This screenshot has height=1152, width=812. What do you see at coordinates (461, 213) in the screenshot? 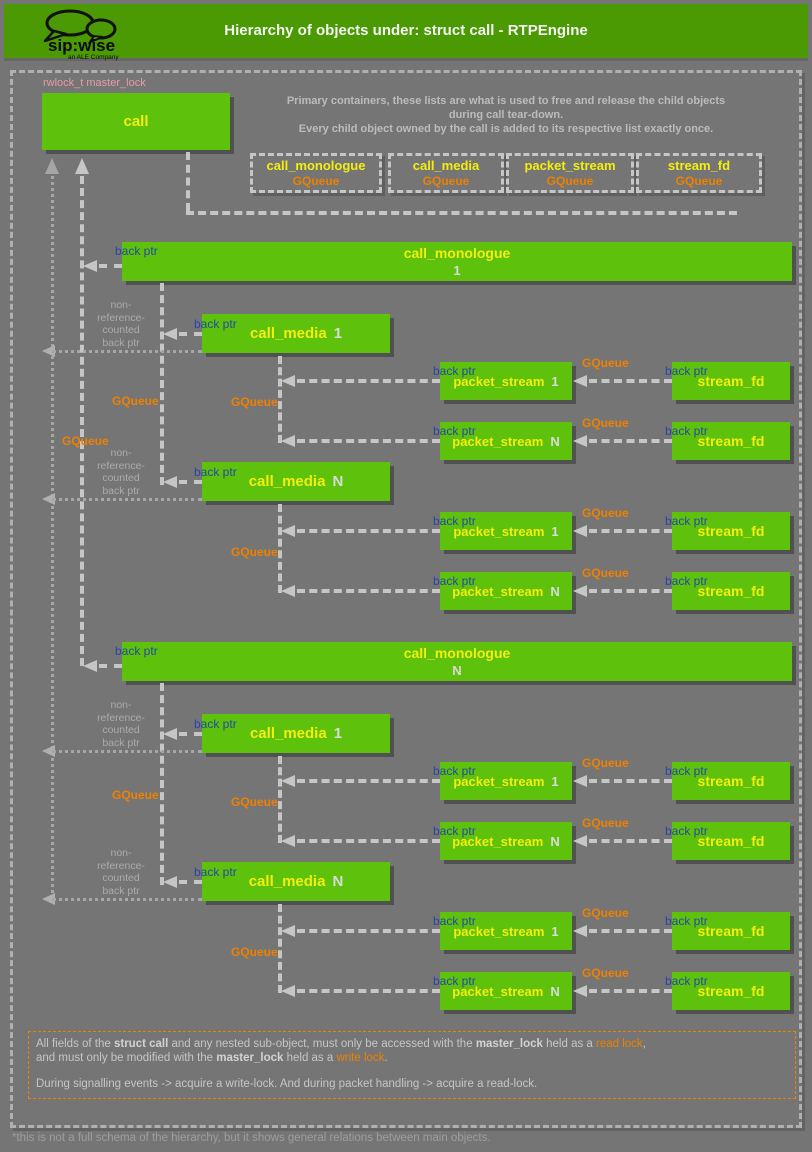
I see `call-to-queues-line-horizontal` at bounding box center [461, 213].